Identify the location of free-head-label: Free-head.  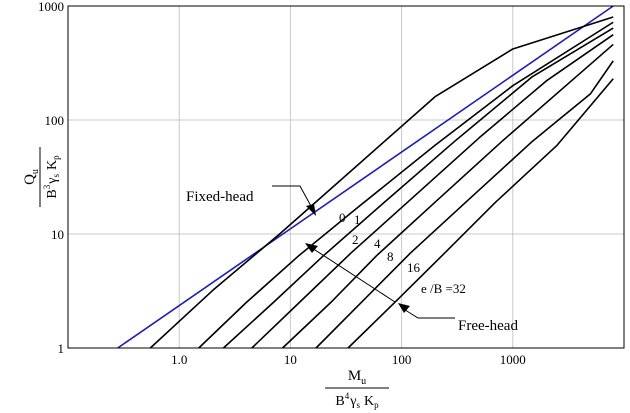
(488, 326).